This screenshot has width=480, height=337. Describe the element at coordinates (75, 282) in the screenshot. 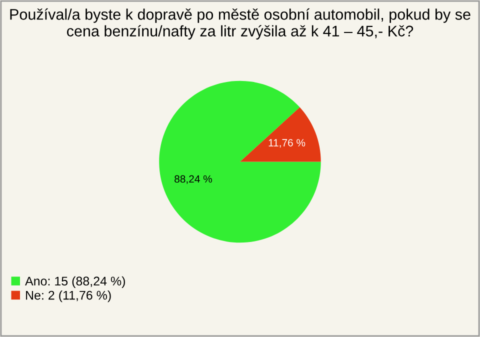

I see `legend-label: Ano: 15 (88,24 %)` at that location.